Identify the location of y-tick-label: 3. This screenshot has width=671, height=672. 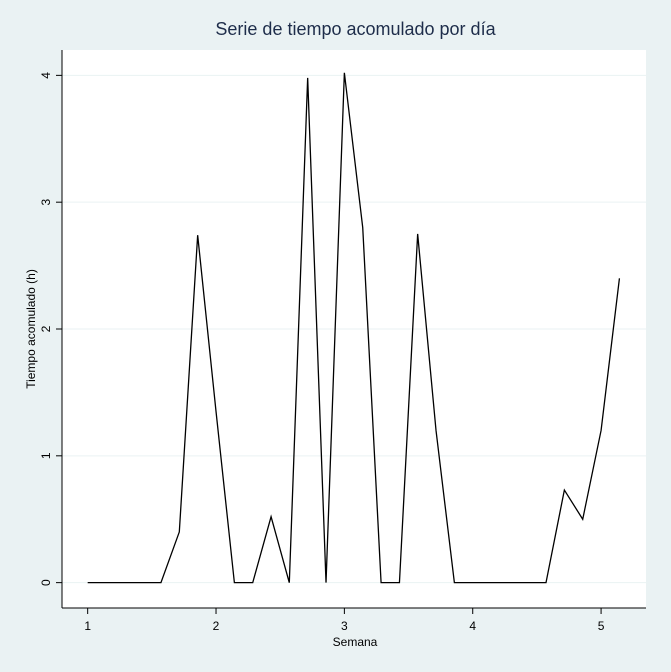
(46, 202).